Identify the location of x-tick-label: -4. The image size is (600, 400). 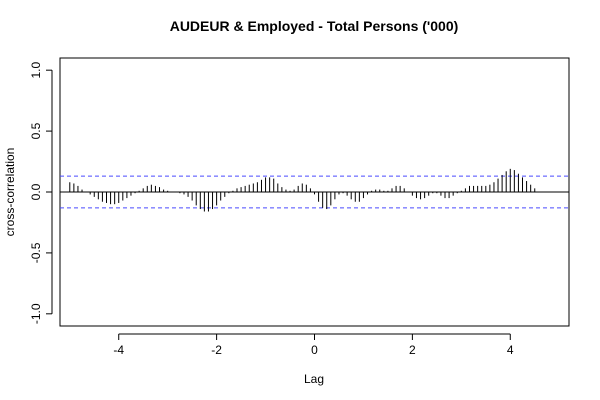
(118, 350).